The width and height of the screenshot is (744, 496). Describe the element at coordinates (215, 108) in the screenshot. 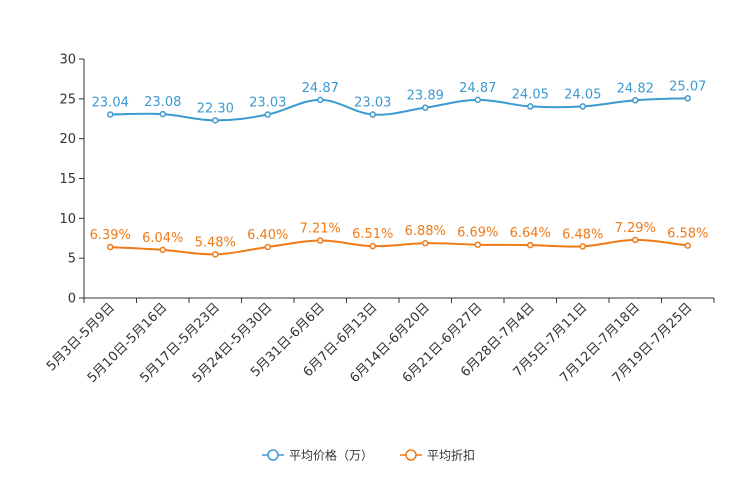

I see `data-label: 22.30` at that location.